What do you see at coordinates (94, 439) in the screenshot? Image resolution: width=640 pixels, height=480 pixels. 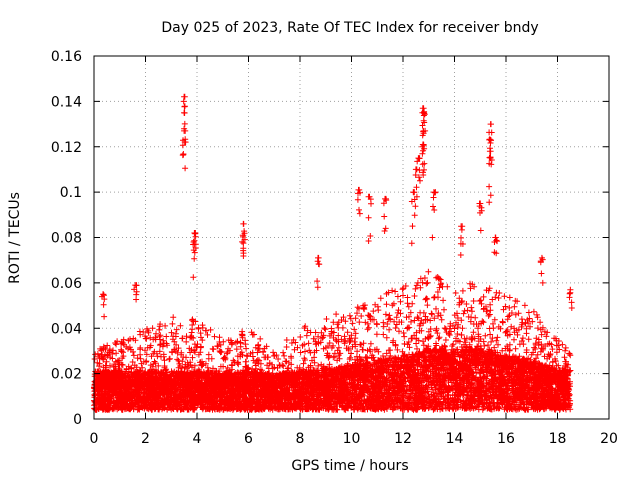 I see `x-tick-label: 0` at bounding box center [94, 439].